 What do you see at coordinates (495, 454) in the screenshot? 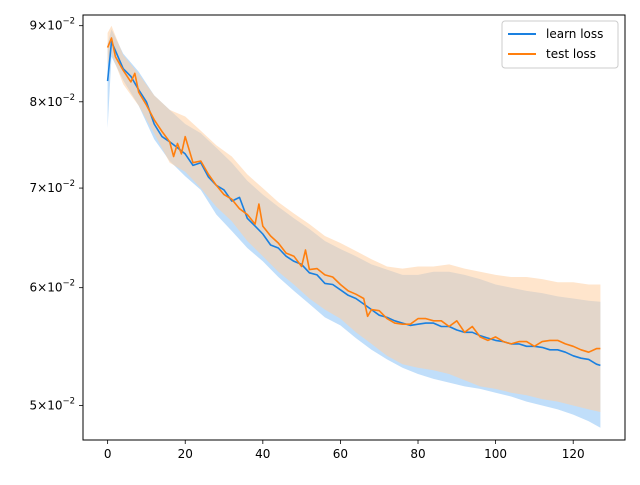
I see `x-tick-label: 100` at bounding box center [495, 454].